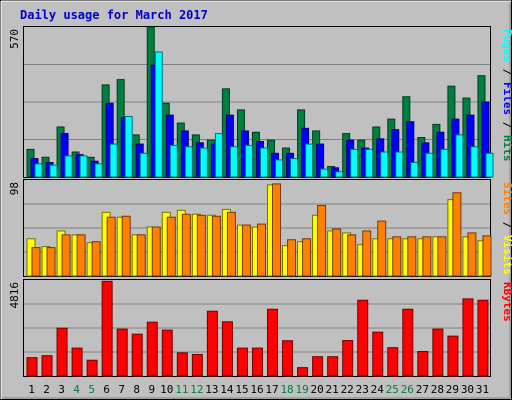 This screenshot has height=400, width=512. I want to click on x-tick-label: 31, so click(482, 389).